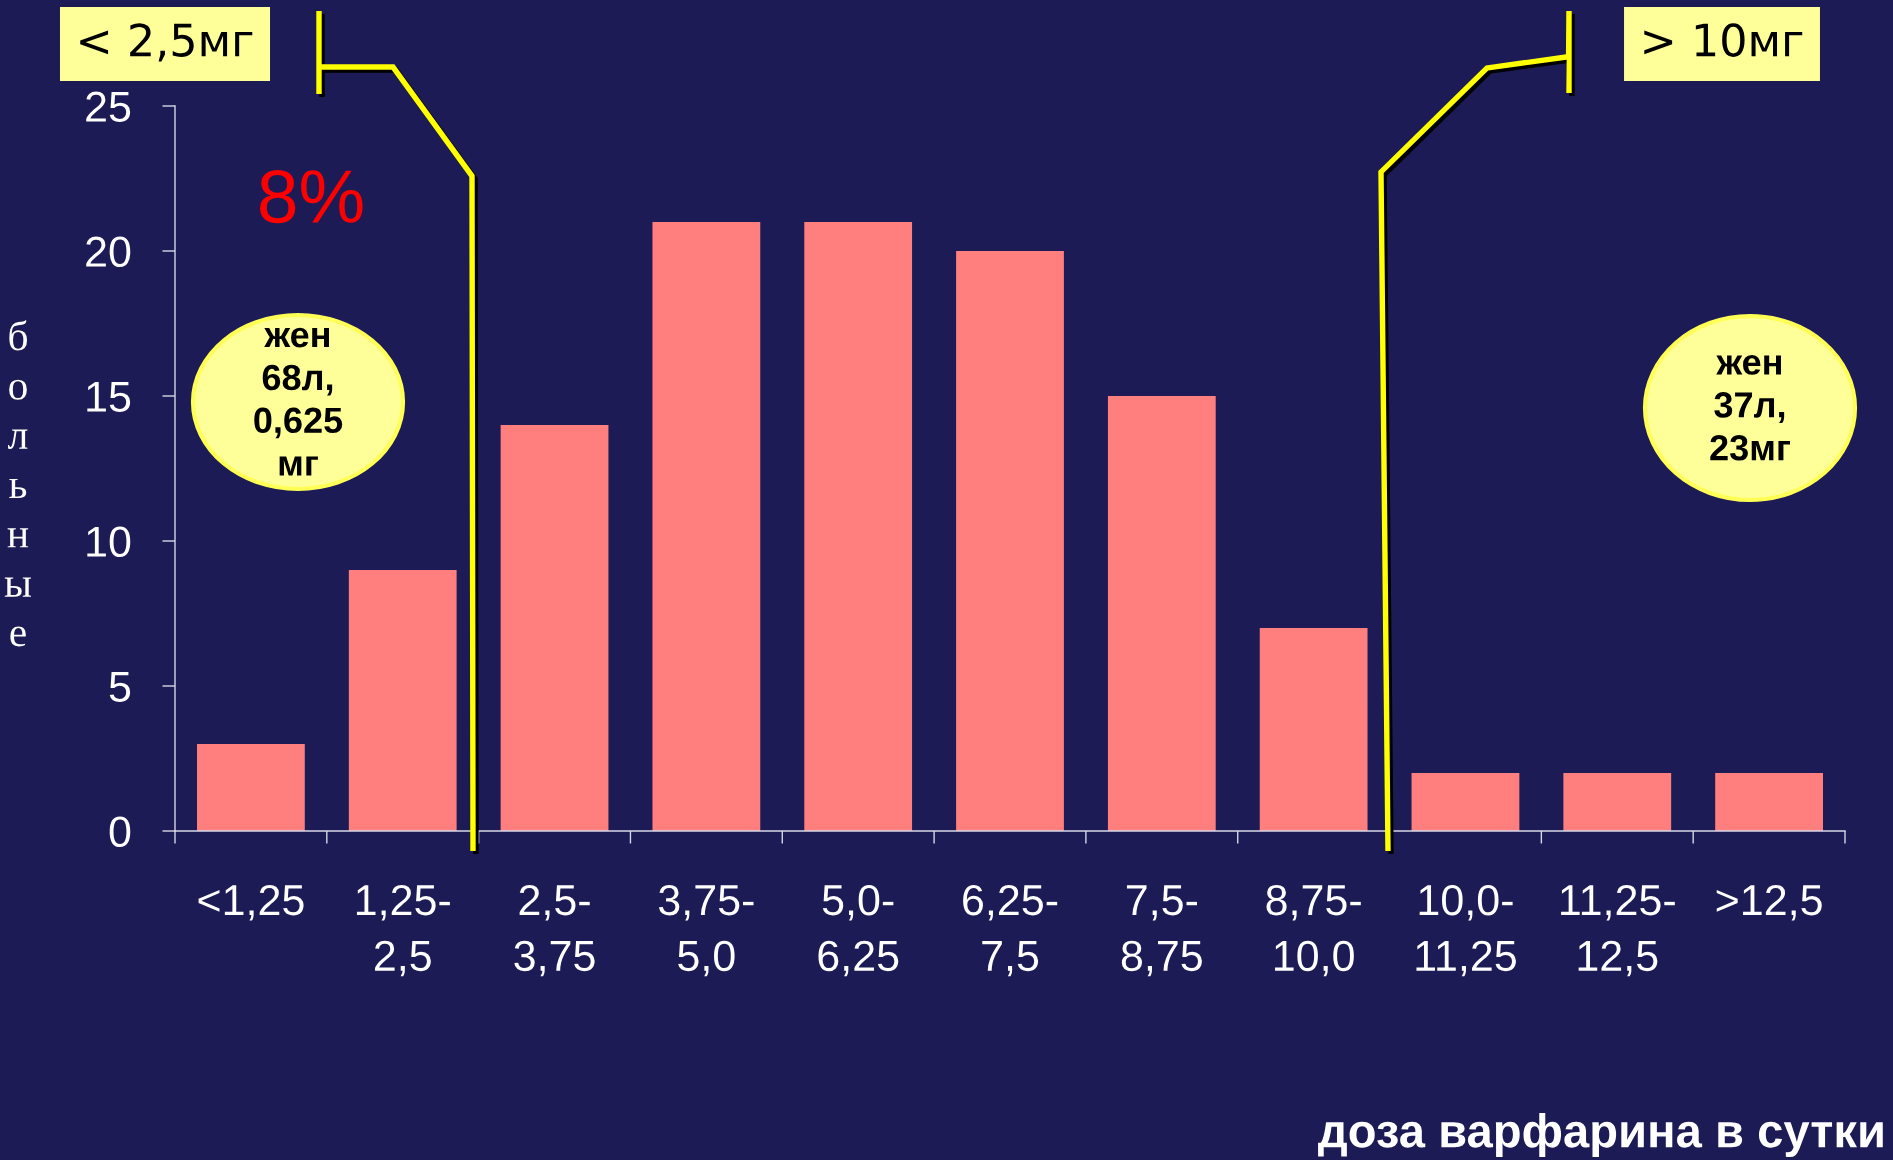  What do you see at coordinates (251, 902) in the screenshot?
I see `x-tick-label: <1,25` at bounding box center [251, 902].